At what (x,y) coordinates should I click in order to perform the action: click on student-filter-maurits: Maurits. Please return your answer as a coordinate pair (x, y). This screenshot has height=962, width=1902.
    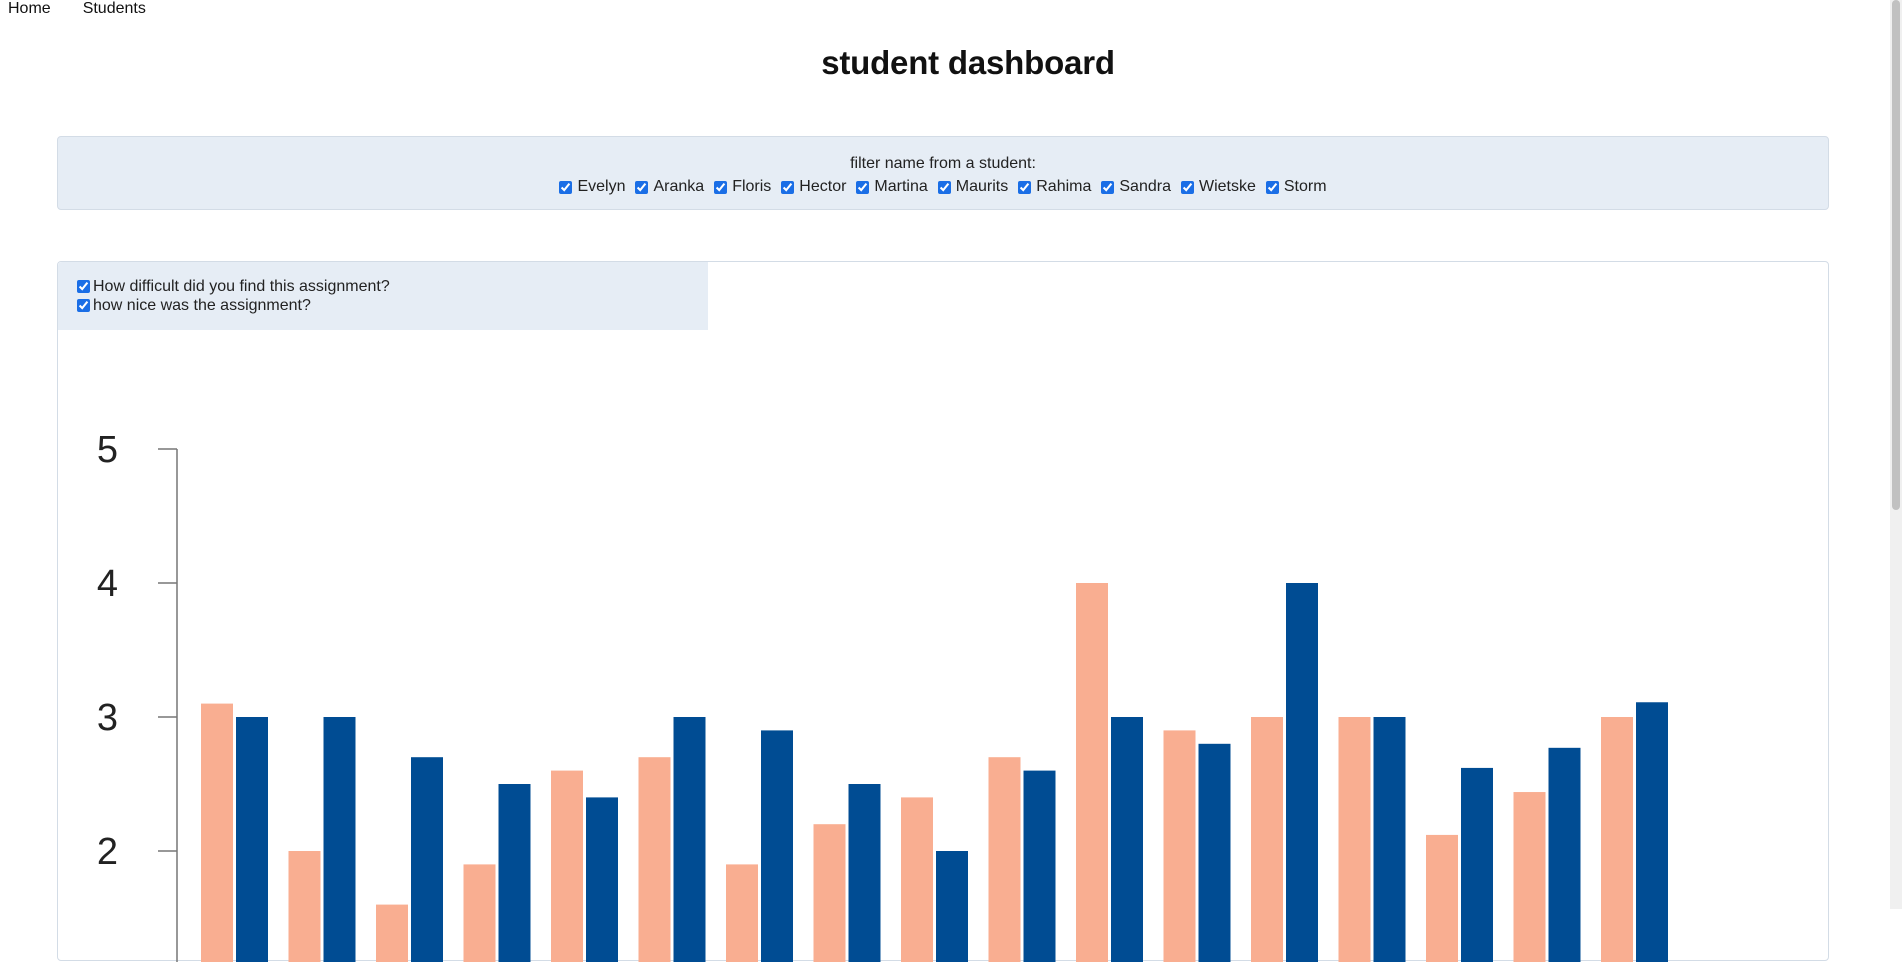
    Looking at the image, I should click on (973, 187).